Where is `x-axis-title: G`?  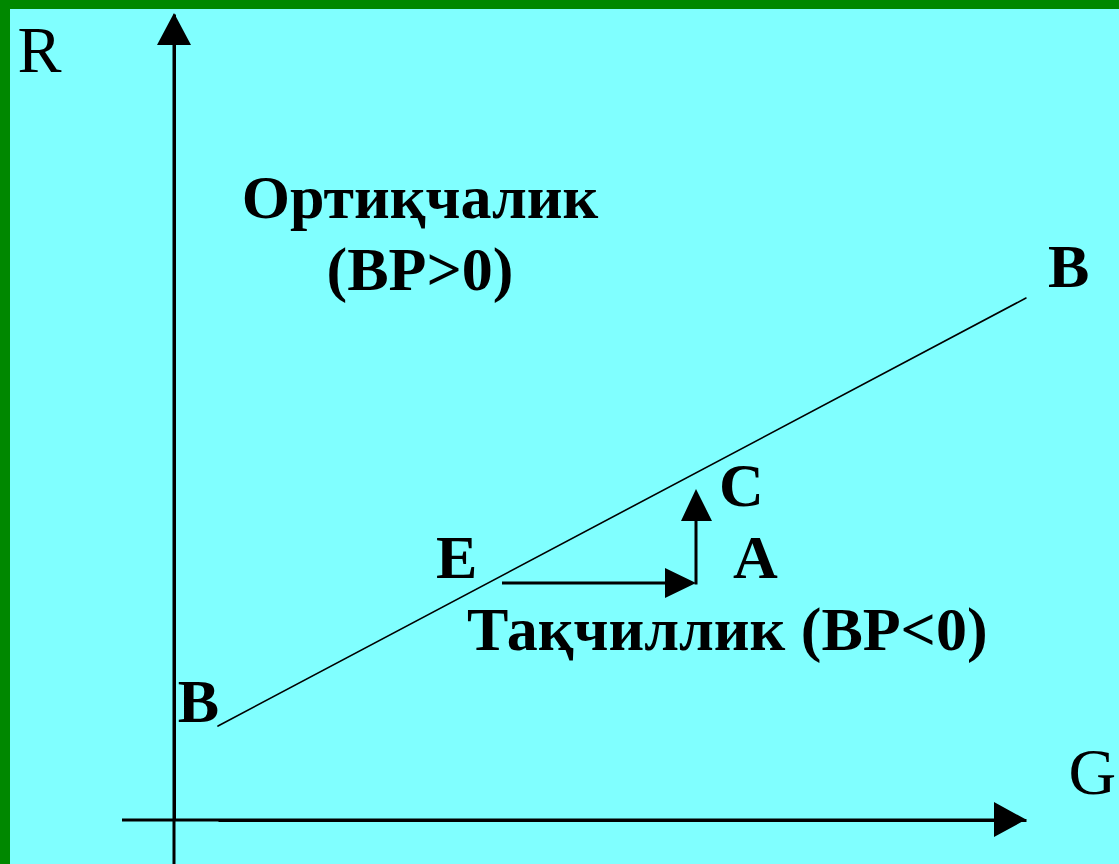 x-axis-title: G is located at coordinates (1092, 771).